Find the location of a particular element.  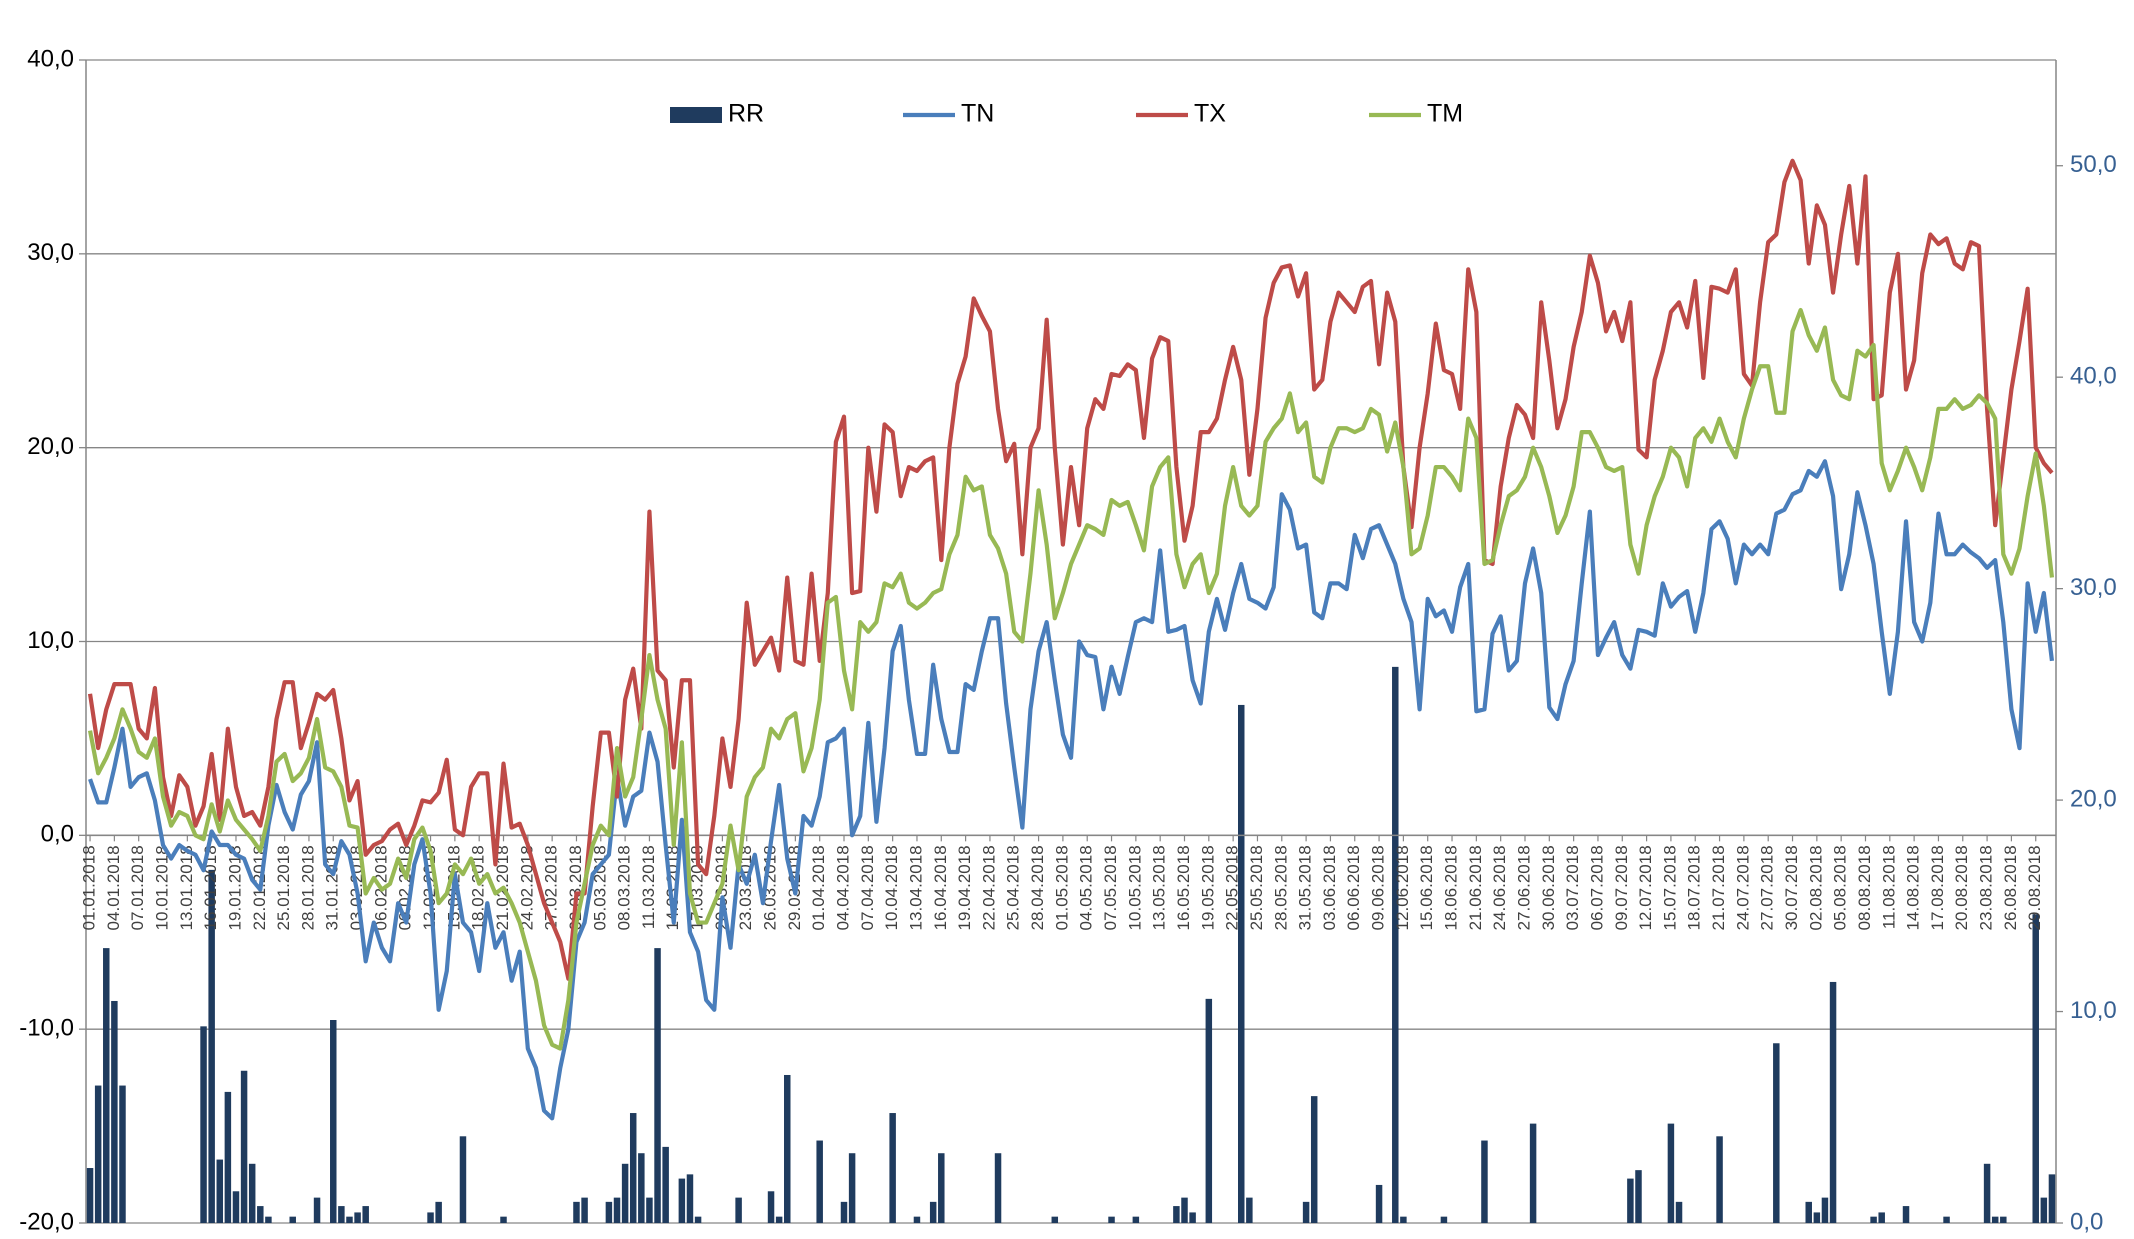

y2-tick-label: 50,0 is located at coordinates (2093, 164).